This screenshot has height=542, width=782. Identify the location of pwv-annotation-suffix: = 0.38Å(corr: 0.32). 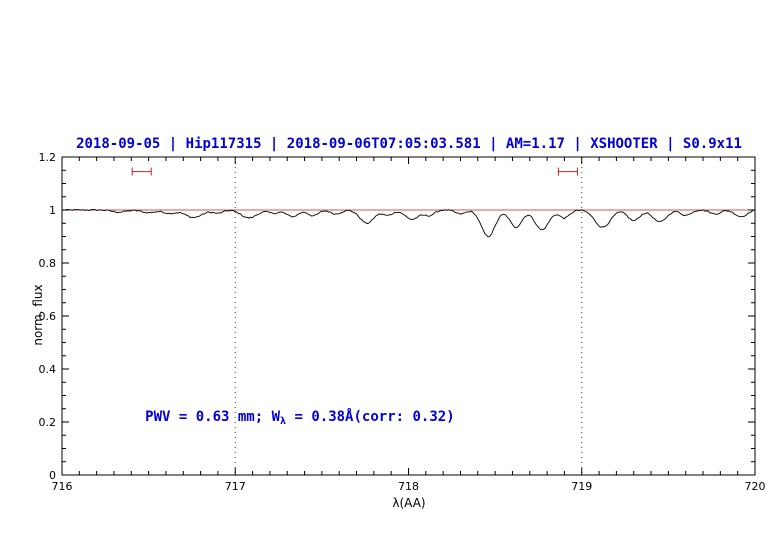
(370, 417).